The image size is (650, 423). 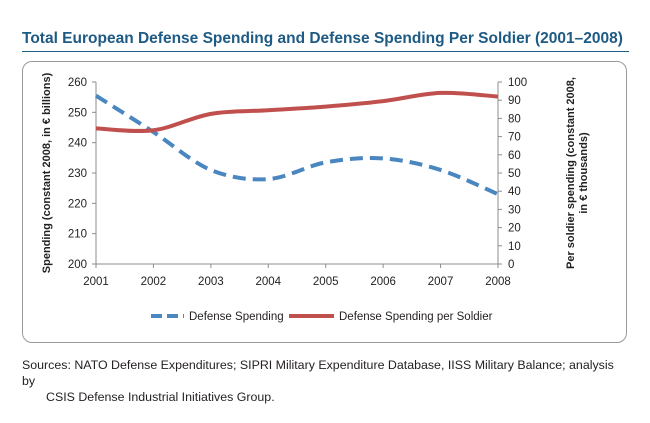 What do you see at coordinates (514, 210) in the screenshot?
I see `y-right-tick-label: 30` at bounding box center [514, 210].